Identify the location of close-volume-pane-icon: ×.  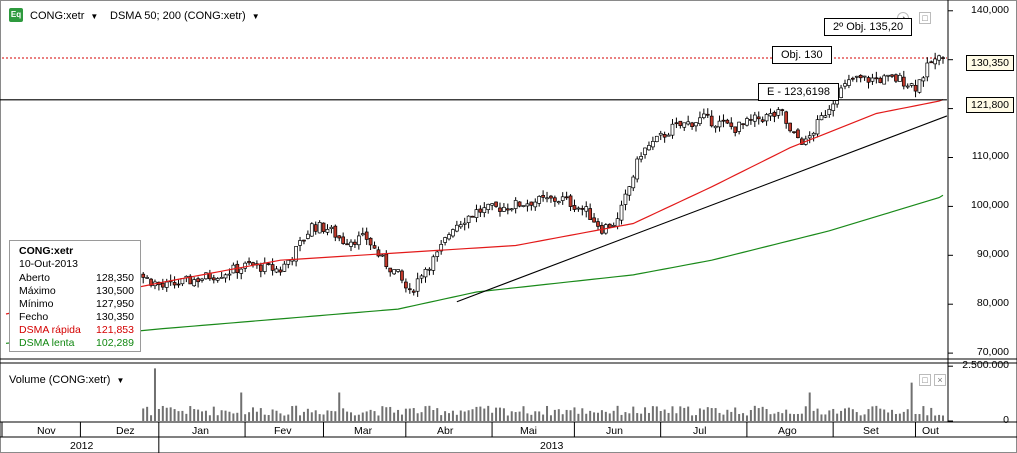
(940, 380).